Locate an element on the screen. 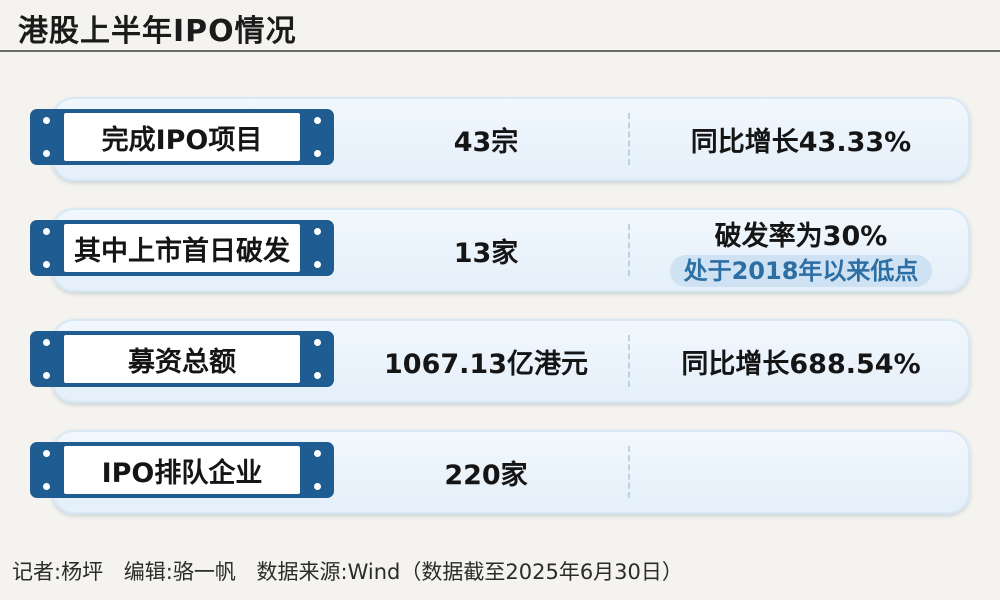 The image size is (1000, 600). stat-row-completed-ipo: 完成IPO项目 43宗 同比增长43.33% is located at coordinates (500, 139).